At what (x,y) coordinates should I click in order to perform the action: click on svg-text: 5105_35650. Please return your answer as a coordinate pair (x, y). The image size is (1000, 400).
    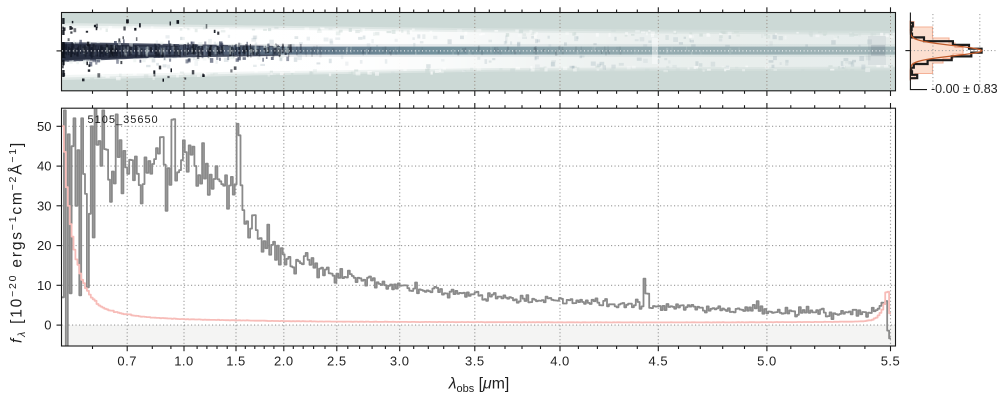
    Looking at the image, I should click on (123, 120).